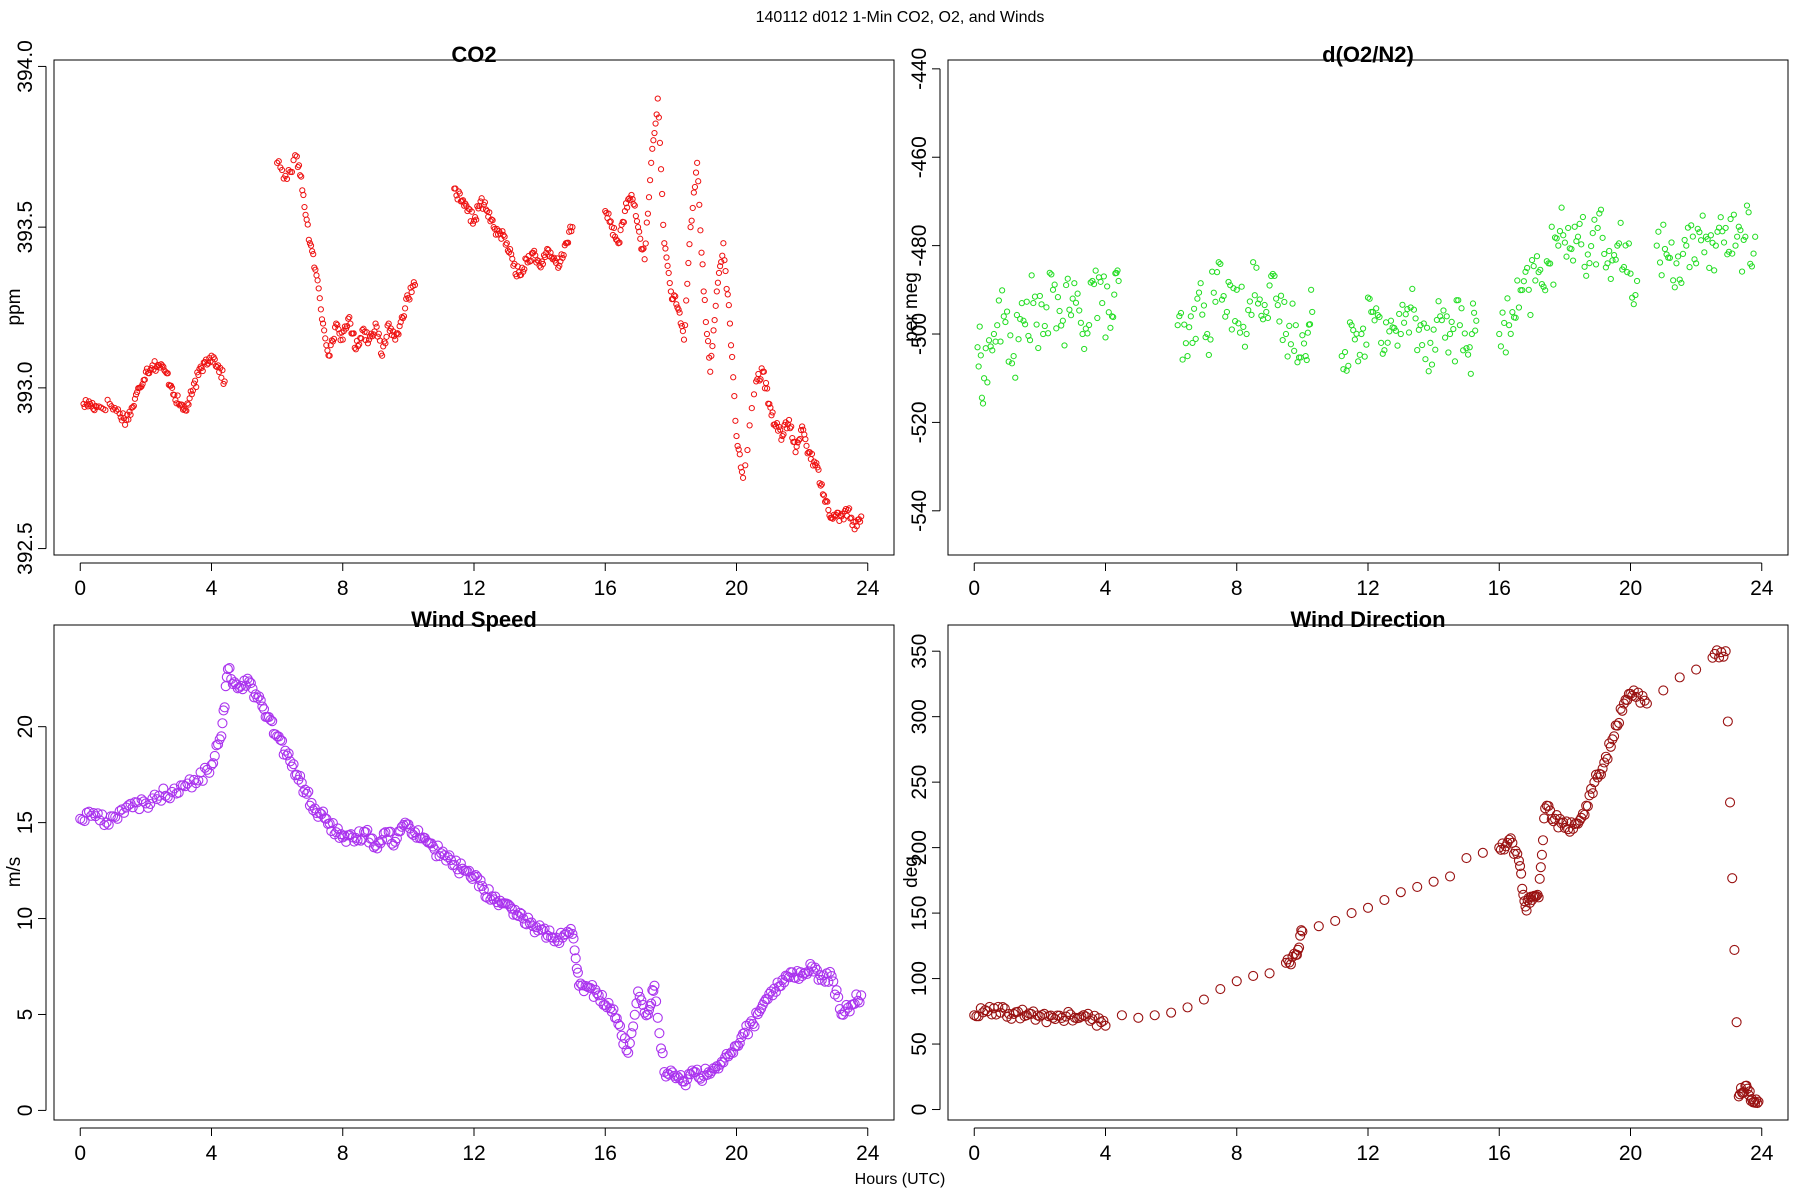 The height and width of the screenshot is (1200, 1800). I want to click on figure-title: 140112 d012 1-Min CO2, O2, and Winds, so click(900, 17).